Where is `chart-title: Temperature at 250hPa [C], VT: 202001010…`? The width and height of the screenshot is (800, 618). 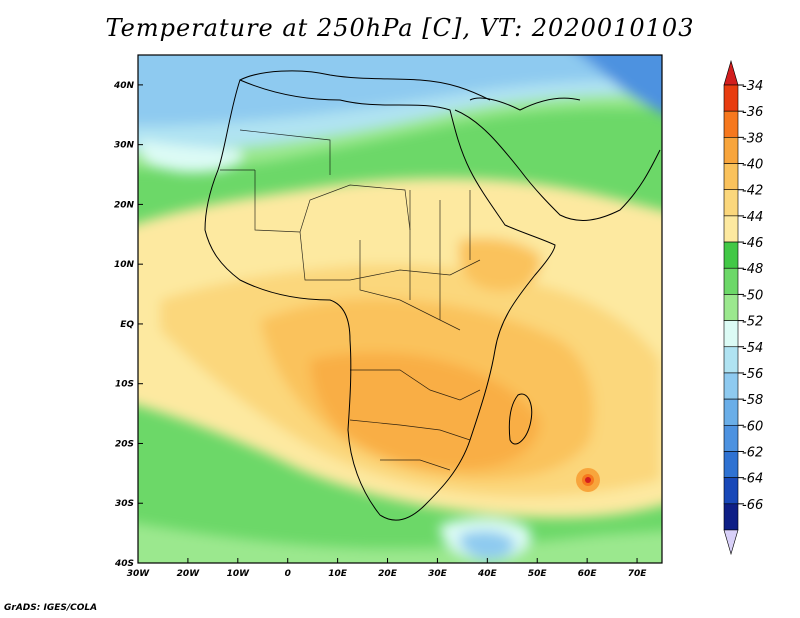 chart-title: Temperature at 250hPa [C], VT: 202001010… is located at coordinates (400, 28).